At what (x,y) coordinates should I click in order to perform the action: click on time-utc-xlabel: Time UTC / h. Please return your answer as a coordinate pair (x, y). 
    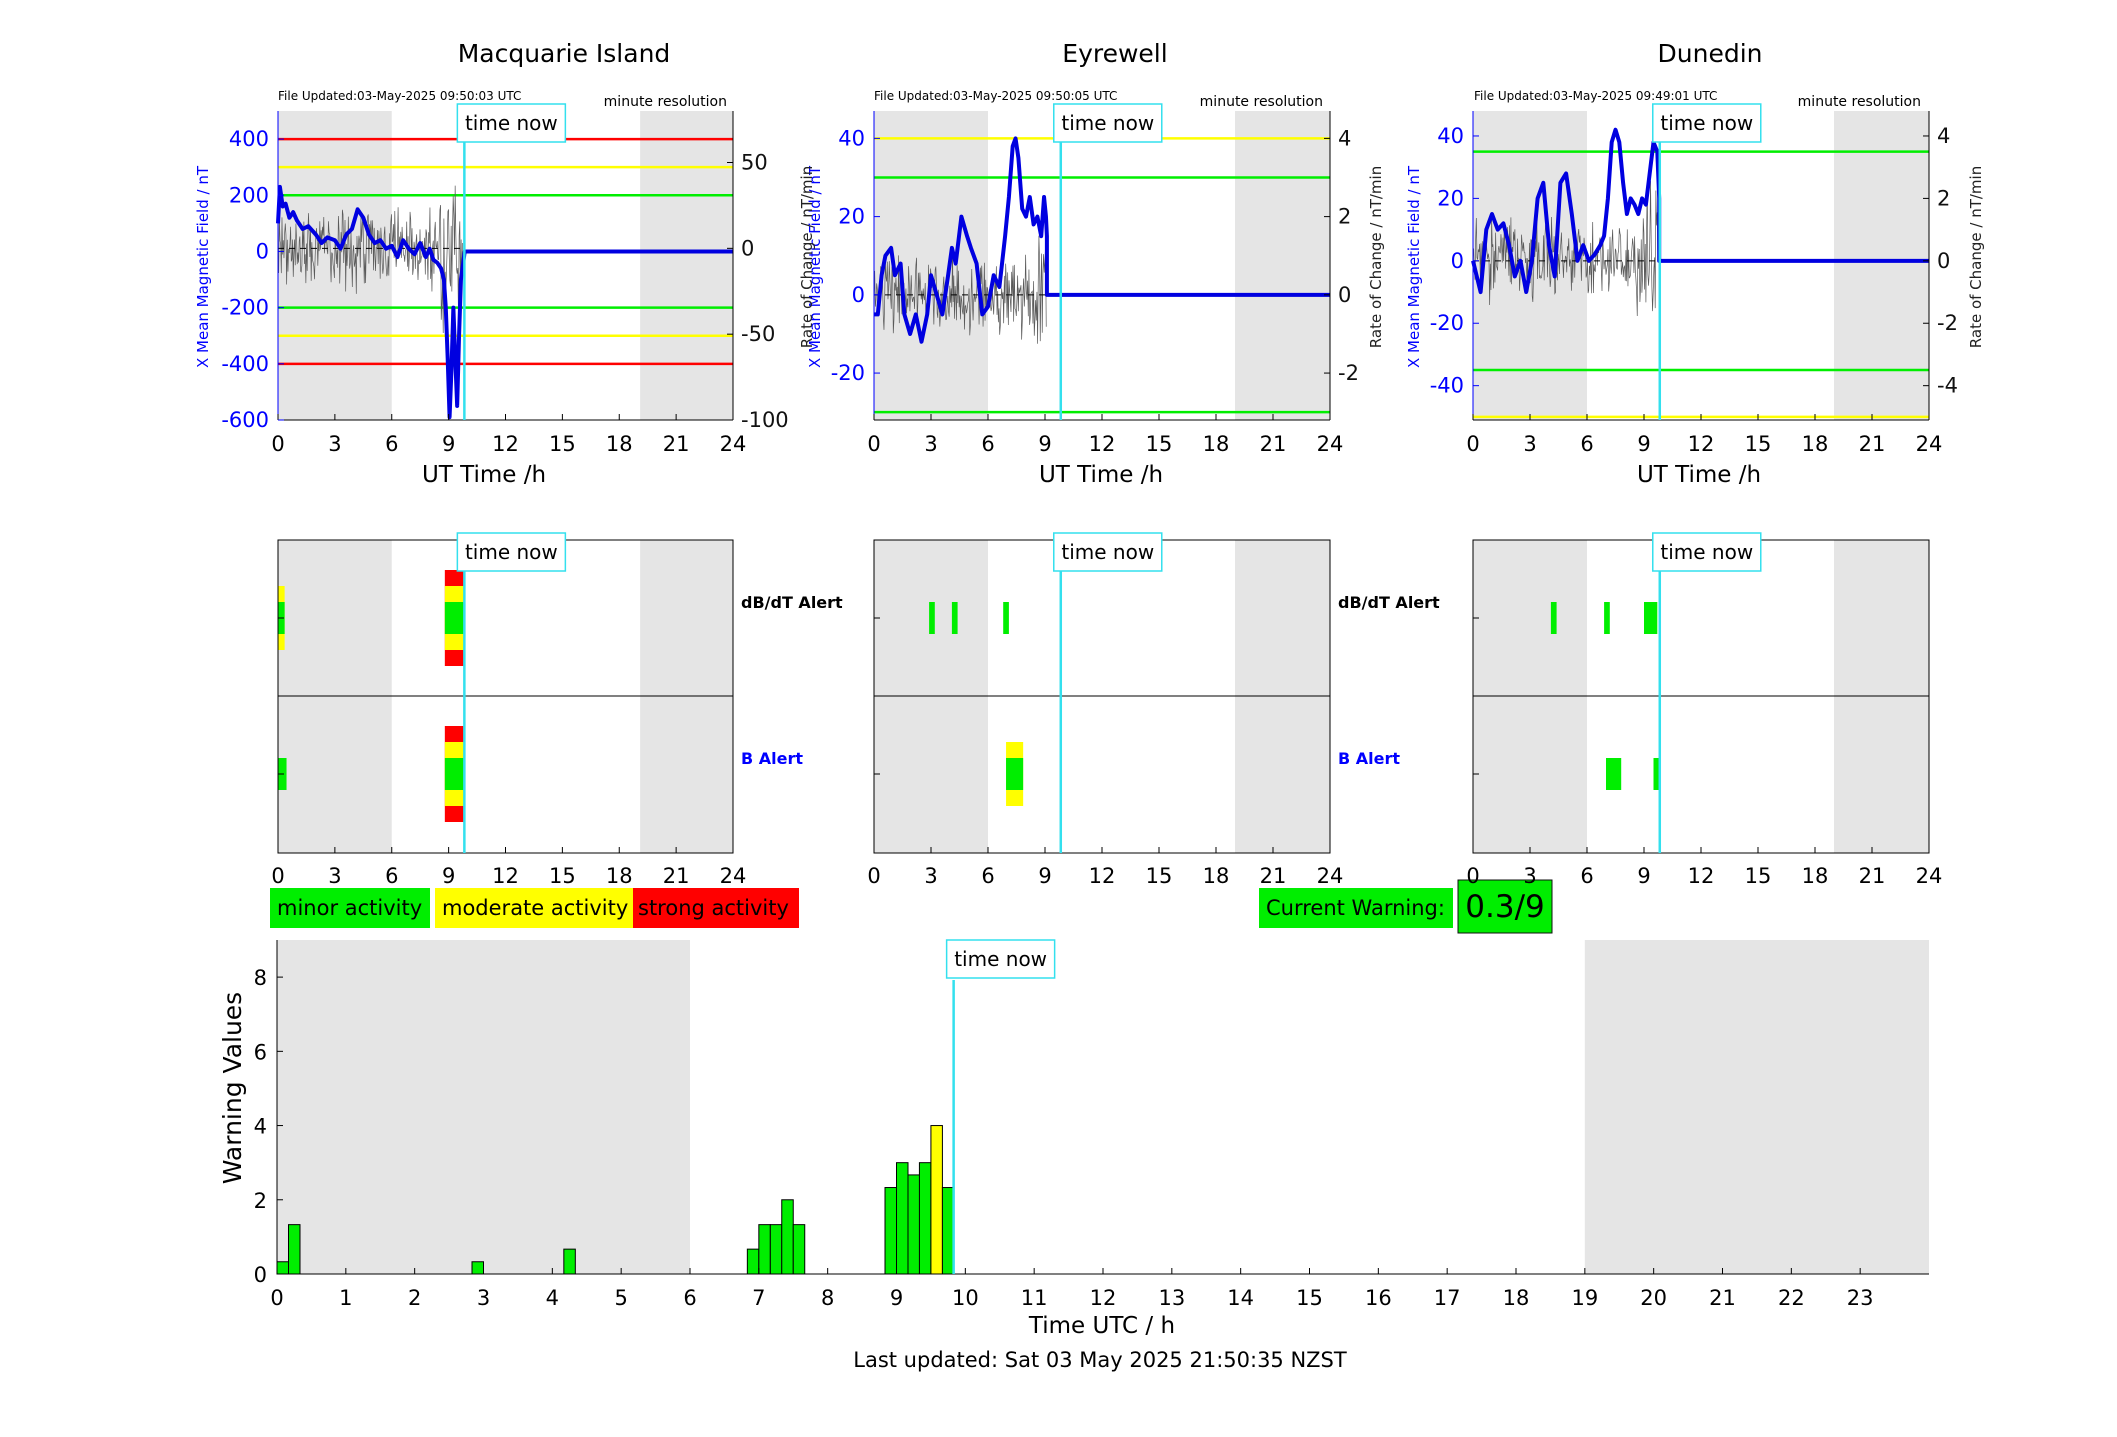
    Looking at the image, I should click on (1101, 1326).